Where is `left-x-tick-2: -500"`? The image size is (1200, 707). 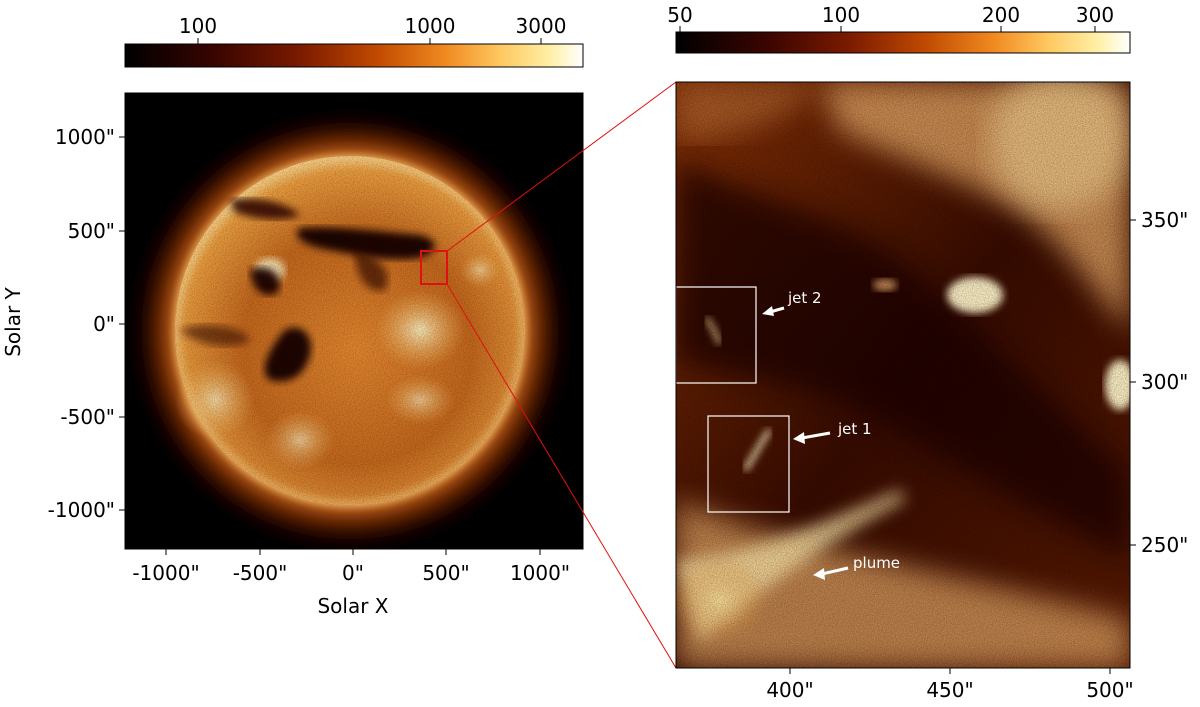
left-x-tick-2: -500" is located at coordinates (260, 573).